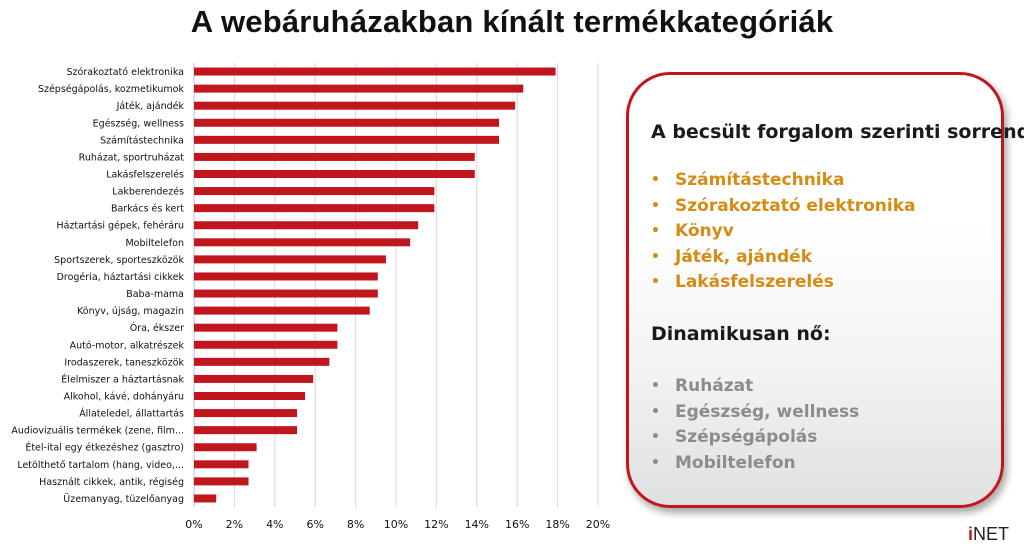  Describe the element at coordinates (131, 414) in the screenshot. I see `category-label: Állateledel, állattartás` at that location.